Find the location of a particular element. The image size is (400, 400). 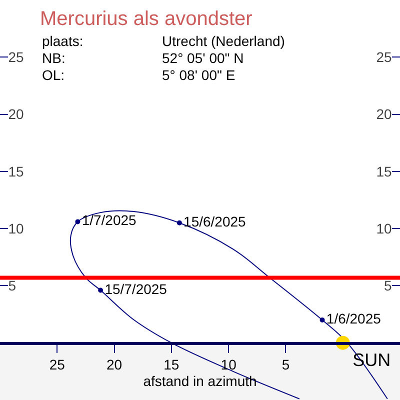

y-tick-label: 25 is located at coordinates (16, 57).